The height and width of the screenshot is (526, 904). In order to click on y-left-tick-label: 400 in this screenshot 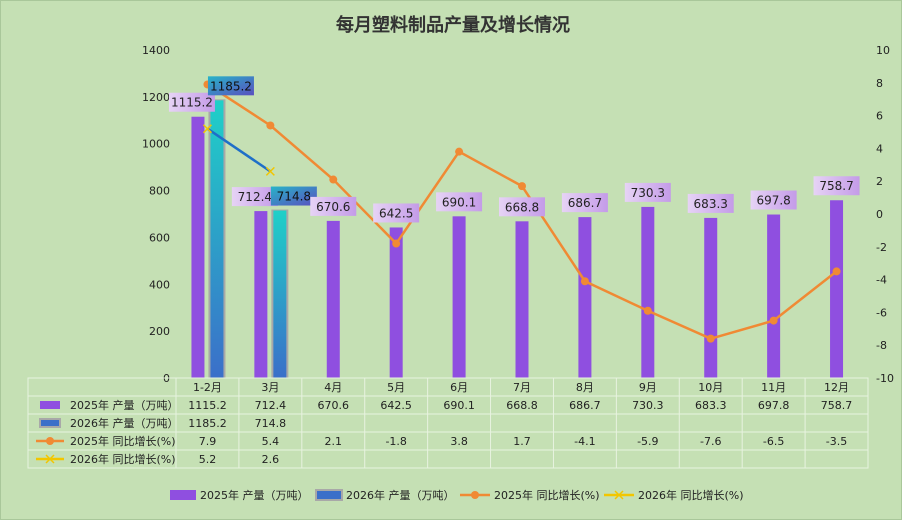, I will do `click(159, 284)`.